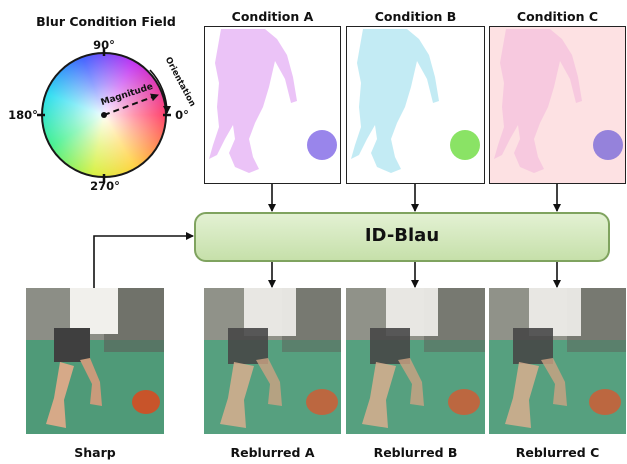 The height and width of the screenshot is (464, 627). What do you see at coordinates (104, 45) in the screenshot?
I see `wheel-label-90: 90°` at bounding box center [104, 45].